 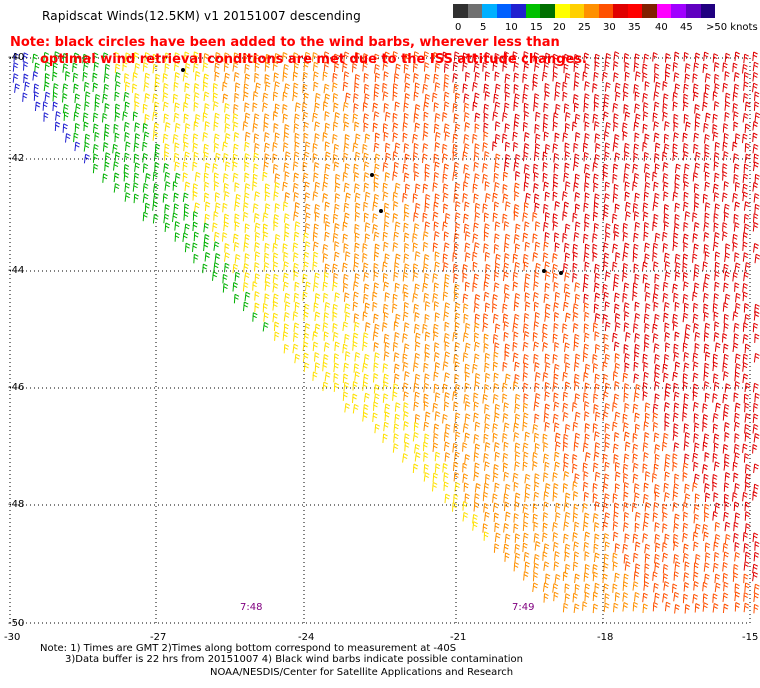 I want to click on lon-label-15: -15, so click(x=750, y=637).